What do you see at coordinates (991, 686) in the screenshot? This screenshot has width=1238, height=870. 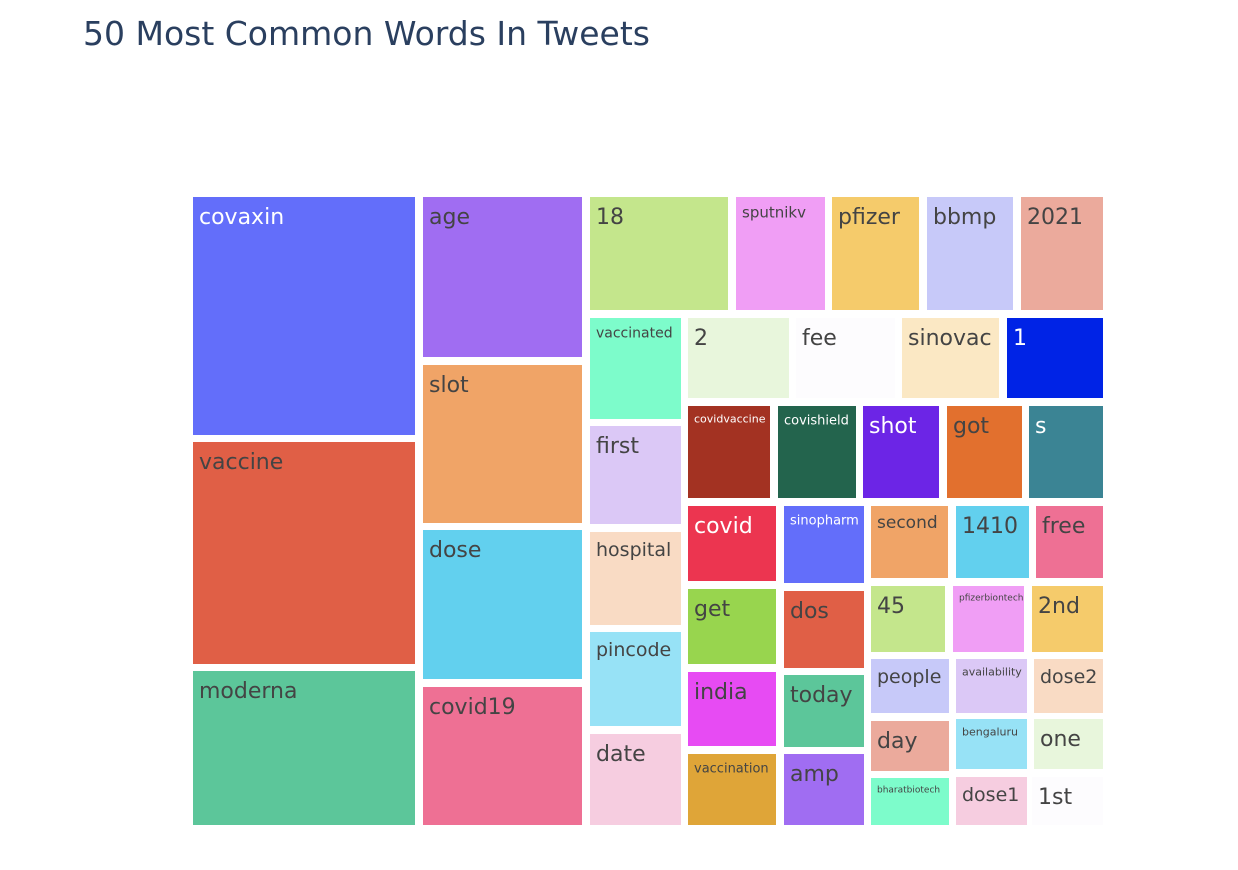 I see `tile-availability` at bounding box center [991, 686].